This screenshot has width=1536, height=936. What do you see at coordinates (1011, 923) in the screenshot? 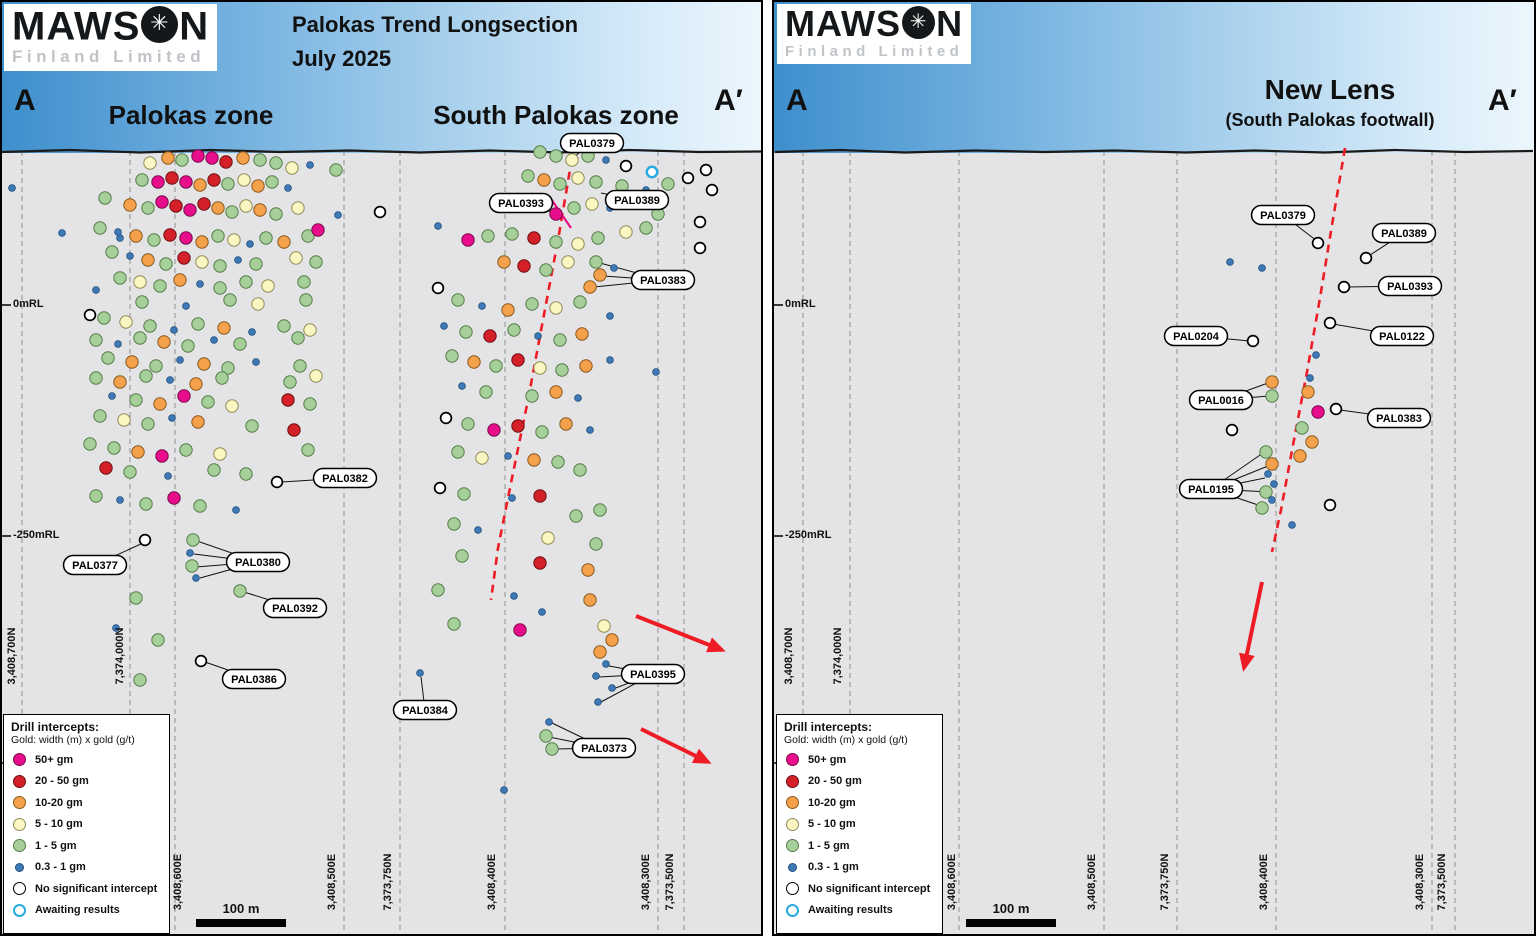
I see `scale-bar-right` at bounding box center [1011, 923].